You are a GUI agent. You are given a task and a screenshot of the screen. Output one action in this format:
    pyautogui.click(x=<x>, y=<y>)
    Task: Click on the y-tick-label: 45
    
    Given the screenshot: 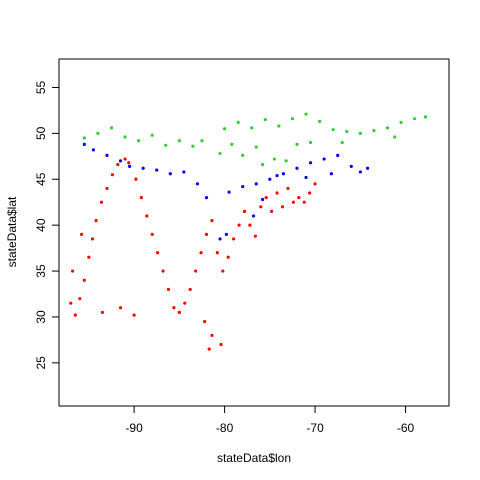 What is the action you would take?
    pyautogui.click(x=41, y=179)
    